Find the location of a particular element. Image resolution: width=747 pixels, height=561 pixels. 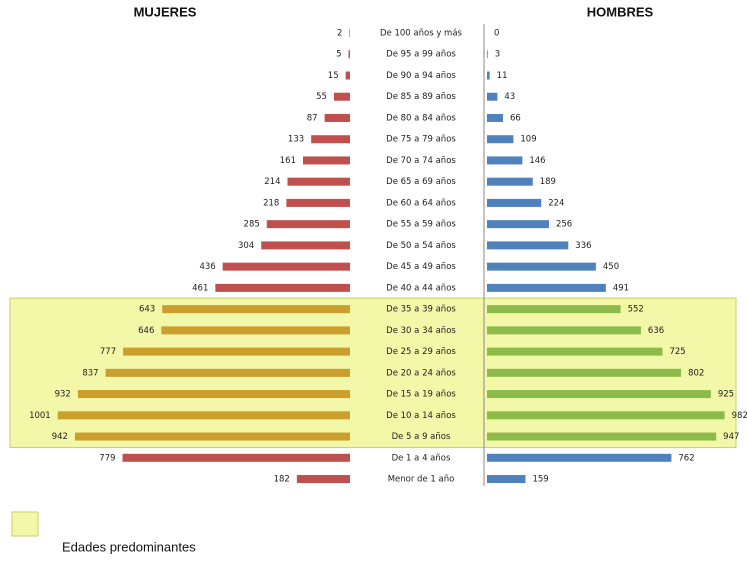

value-label-right: 491 is located at coordinates (621, 288).